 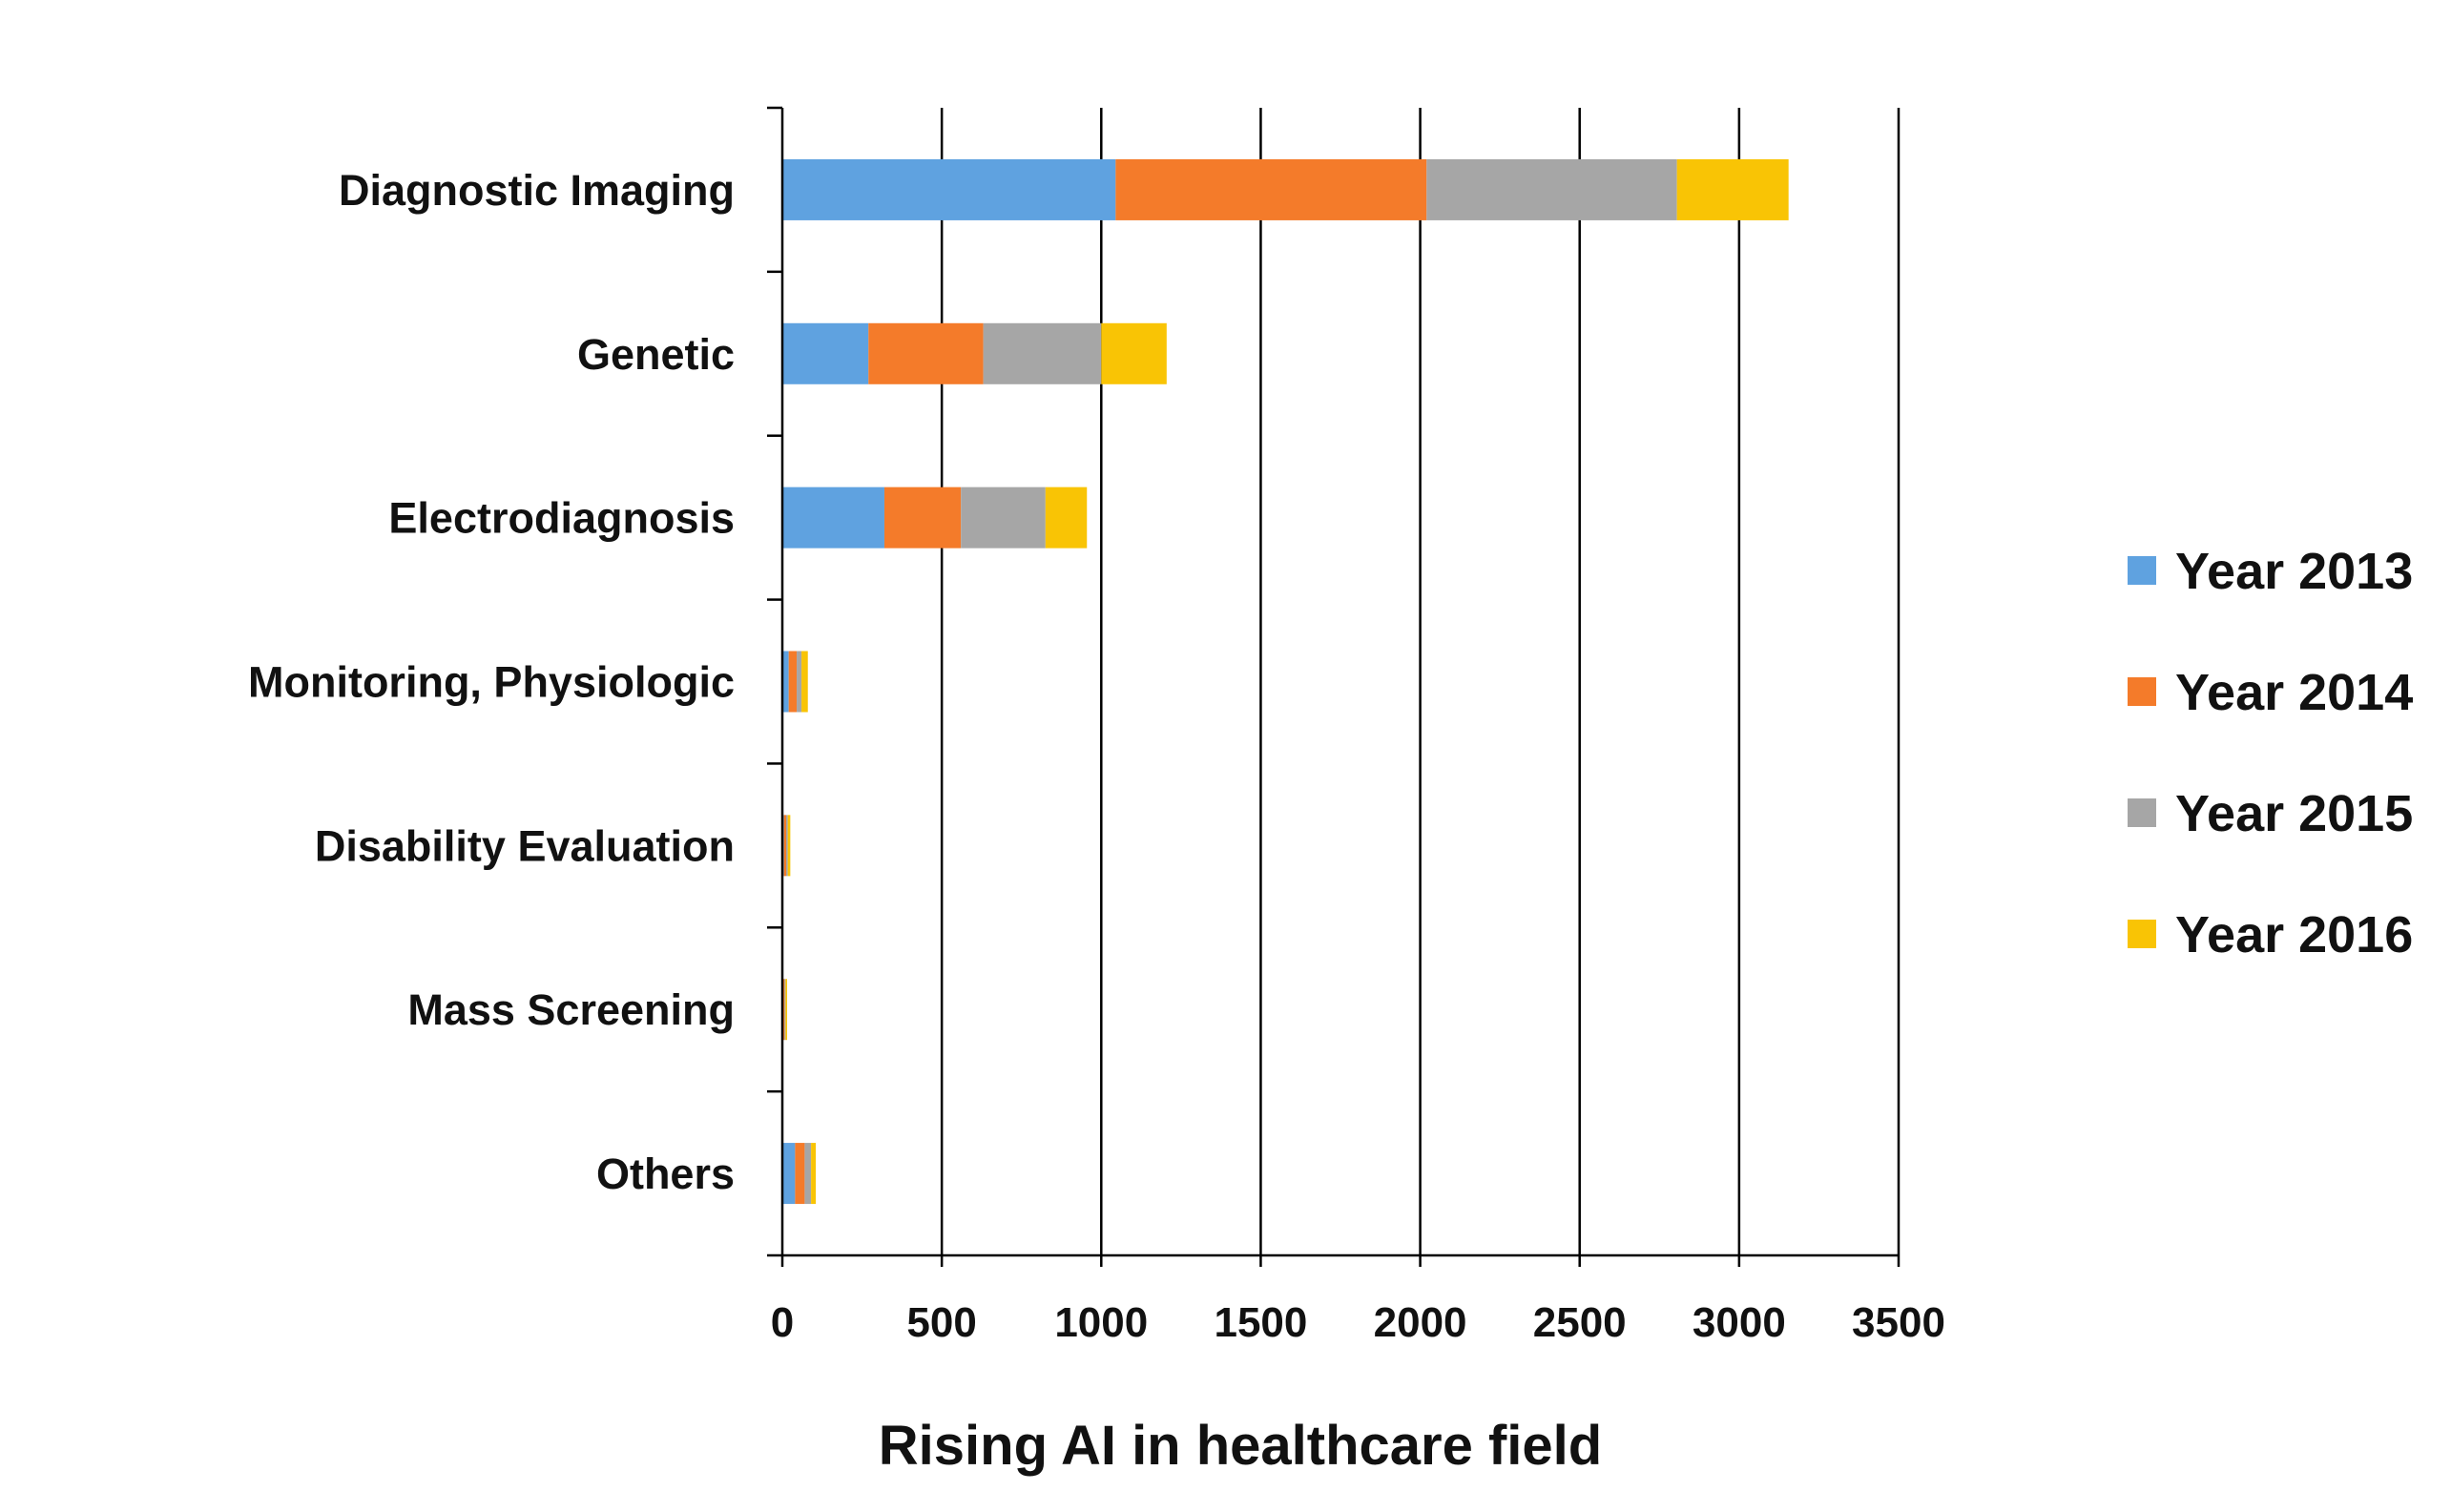 What do you see at coordinates (782, 1322) in the screenshot?
I see `x-tick-label: 0` at bounding box center [782, 1322].